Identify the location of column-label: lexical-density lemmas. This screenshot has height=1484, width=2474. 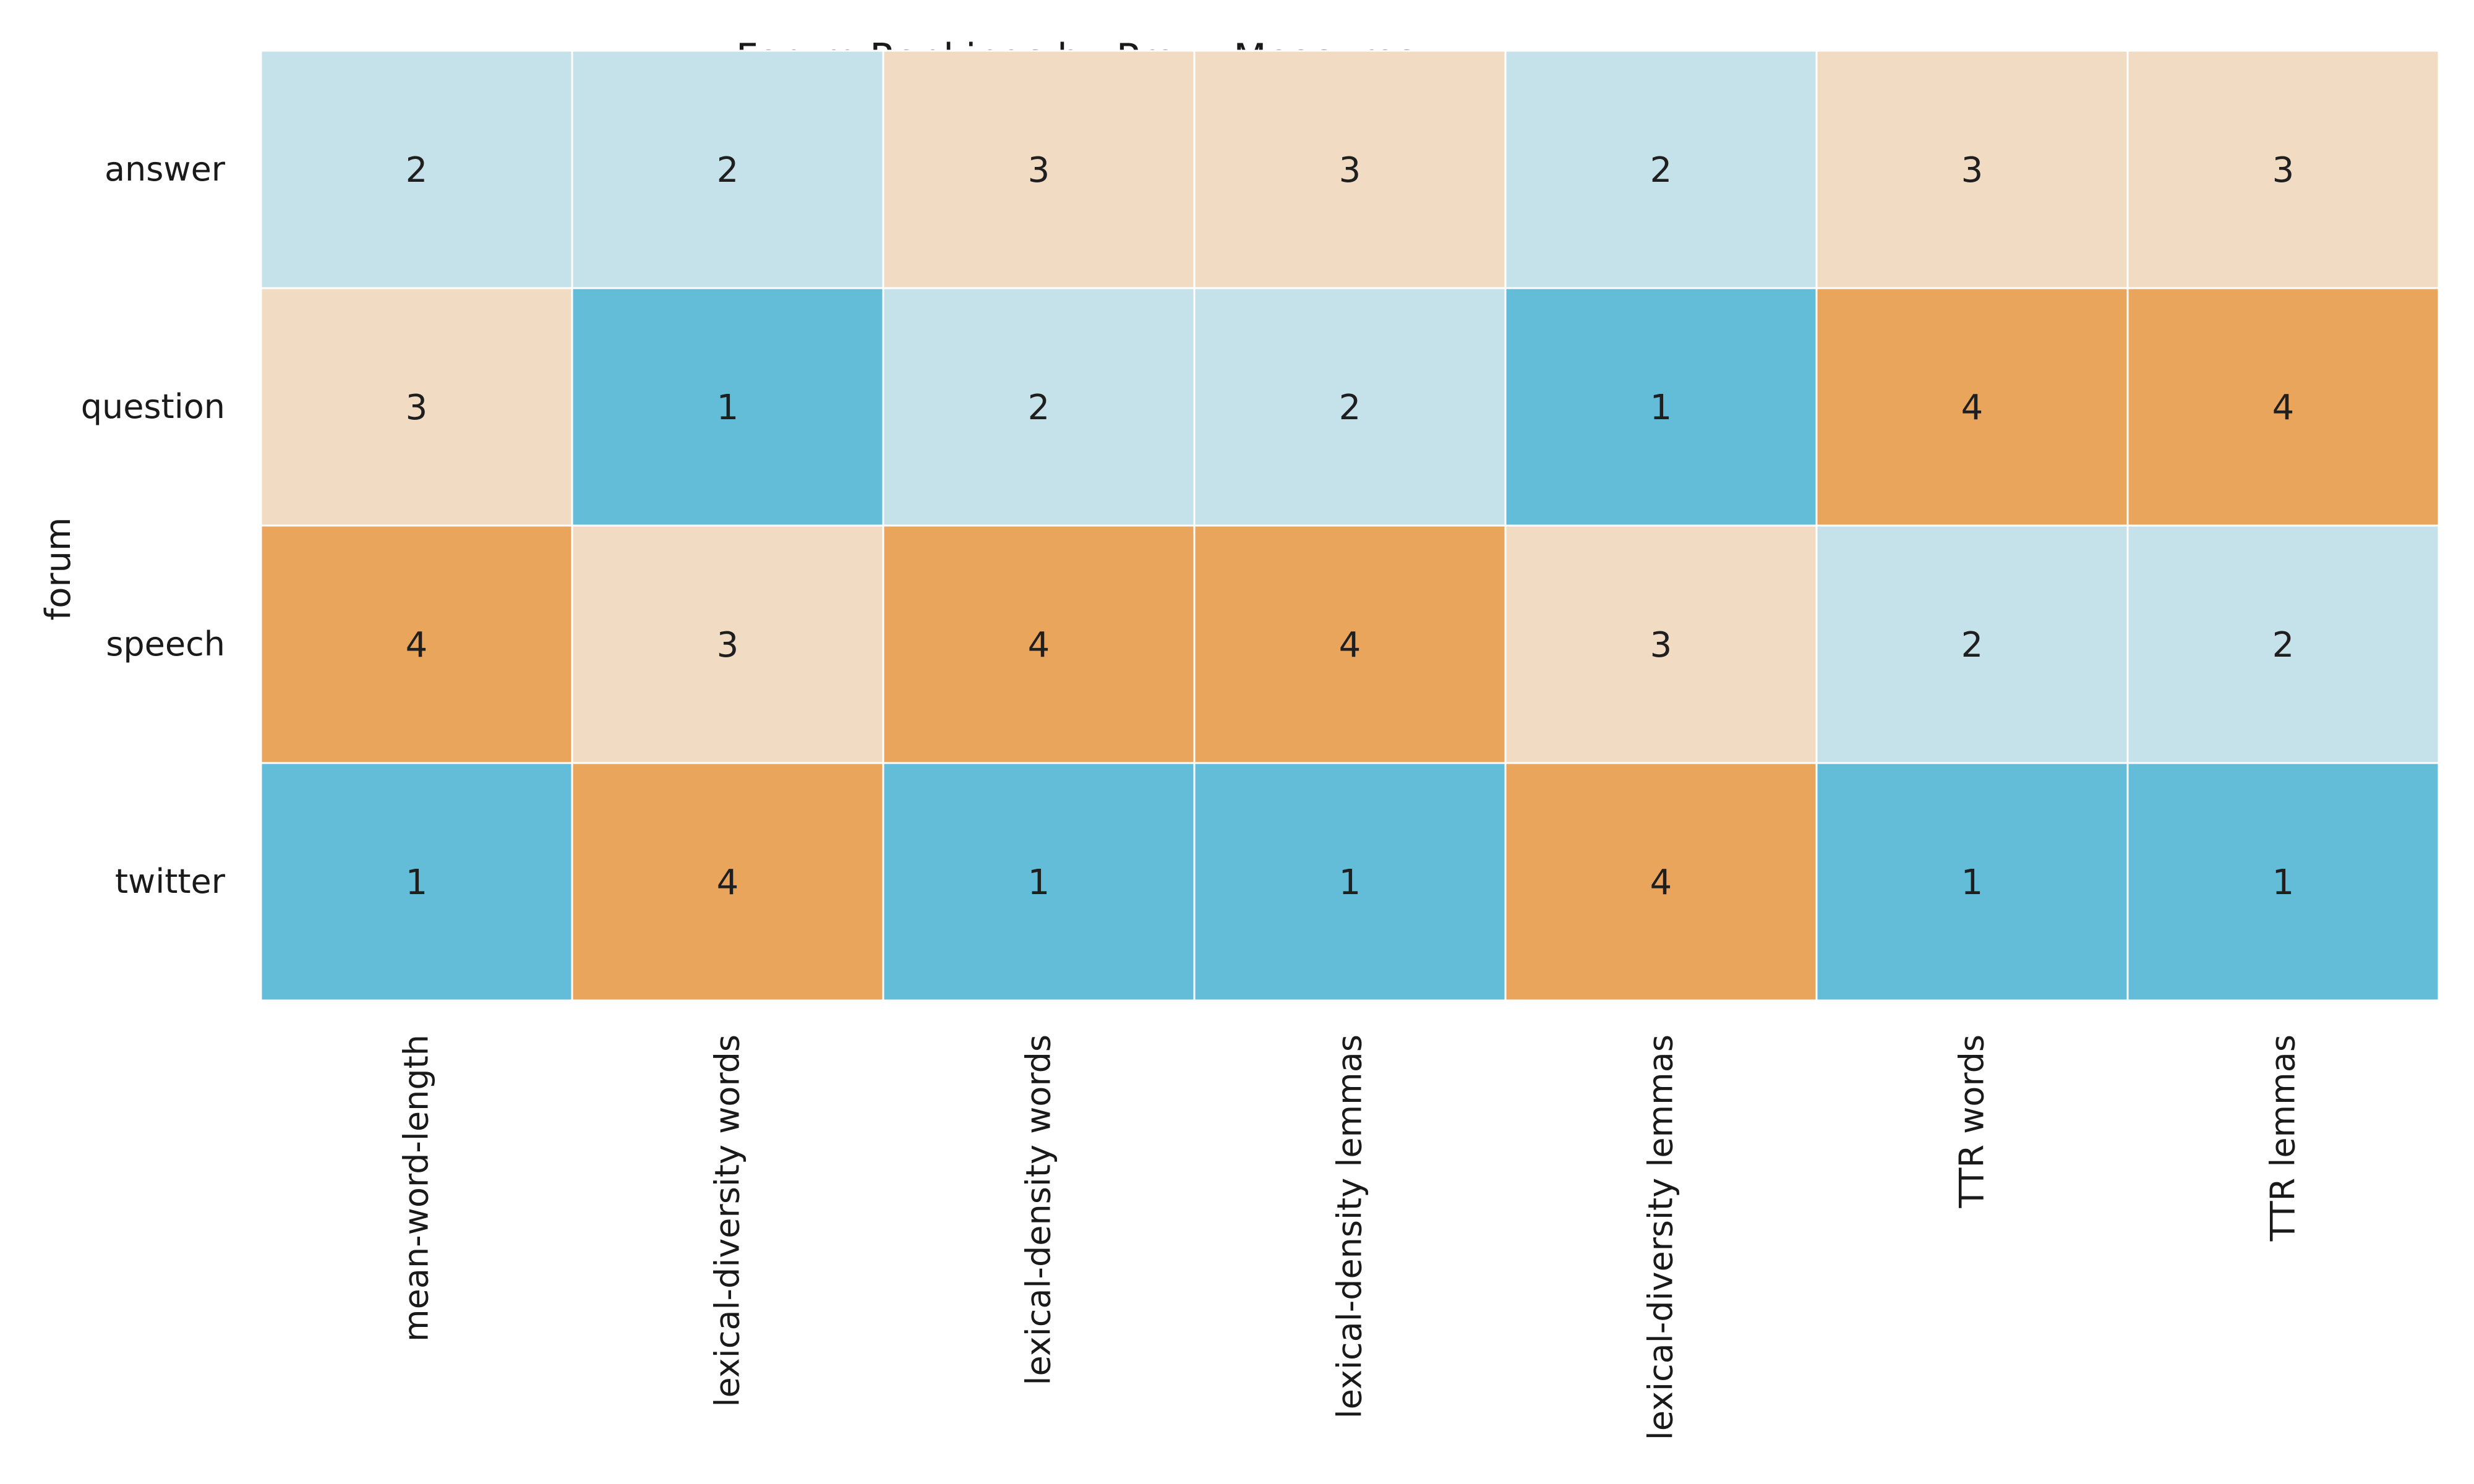
(1349, 1226).